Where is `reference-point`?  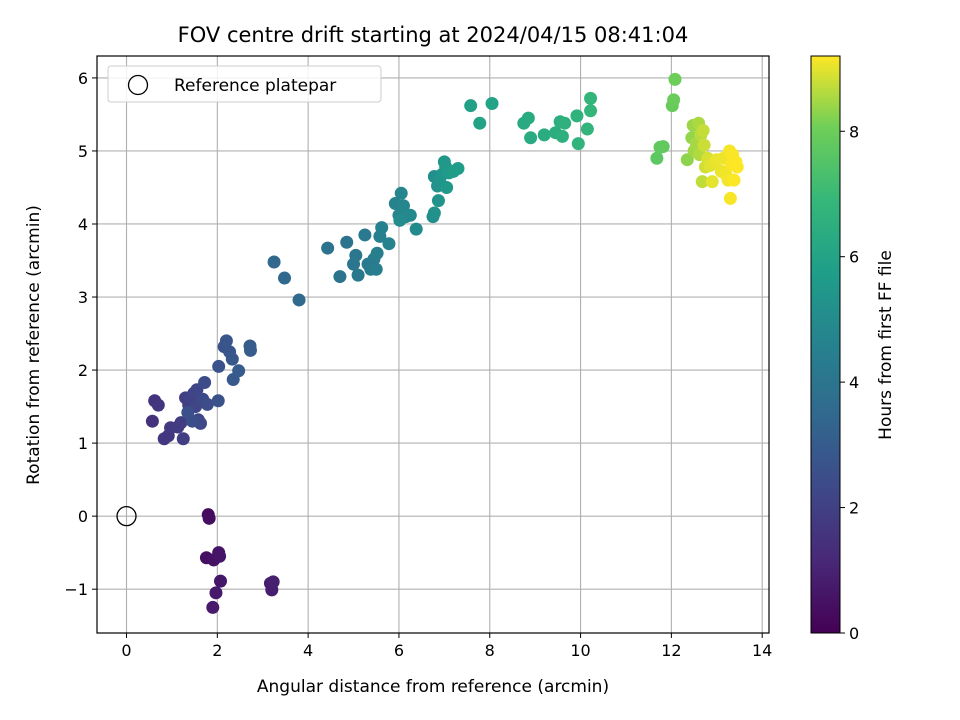
reference-point is located at coordinates (126, 516).